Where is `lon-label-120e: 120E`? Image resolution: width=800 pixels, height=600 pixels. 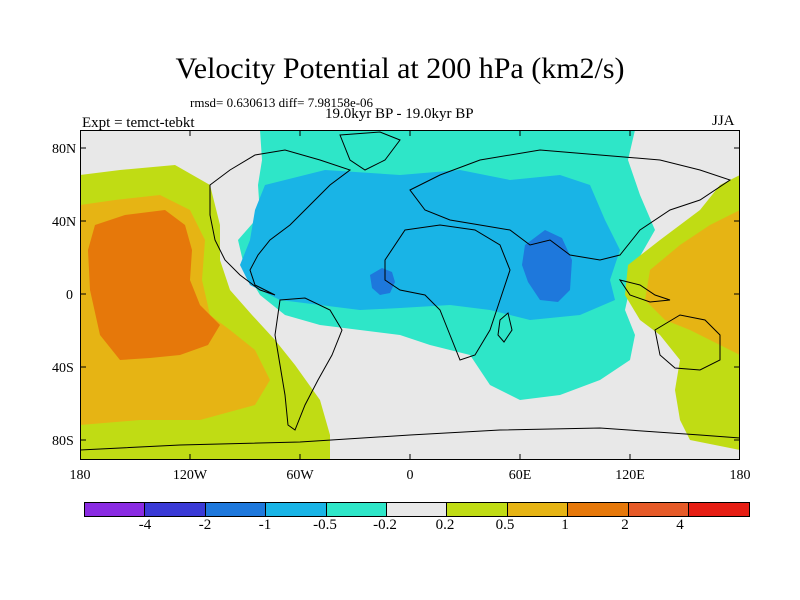 lon-label-120e: 120E is located at coordinates (630, 475).